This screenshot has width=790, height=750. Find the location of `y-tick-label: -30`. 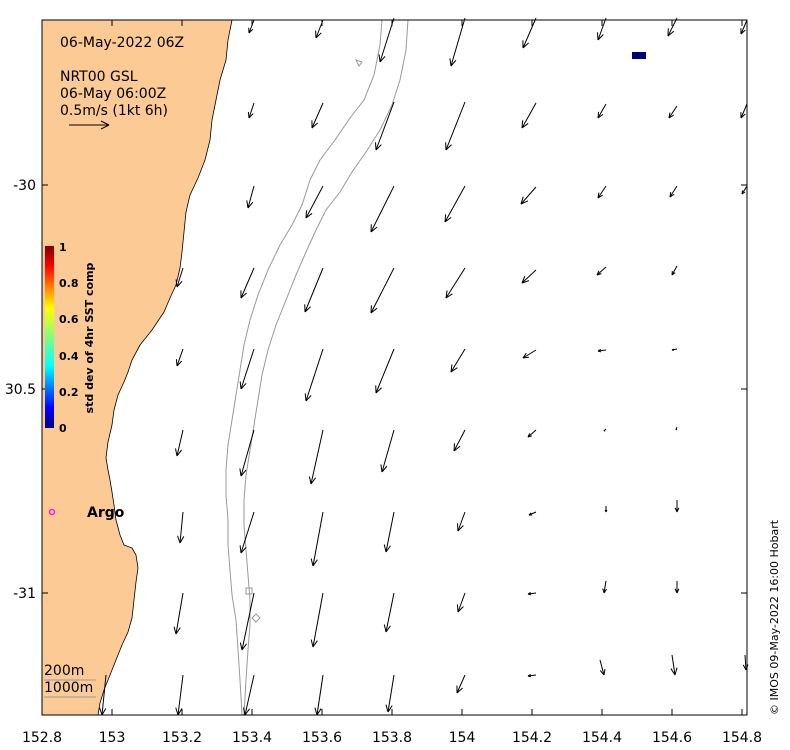

y-tick-label: -30 is located at coordinates (24, 186).